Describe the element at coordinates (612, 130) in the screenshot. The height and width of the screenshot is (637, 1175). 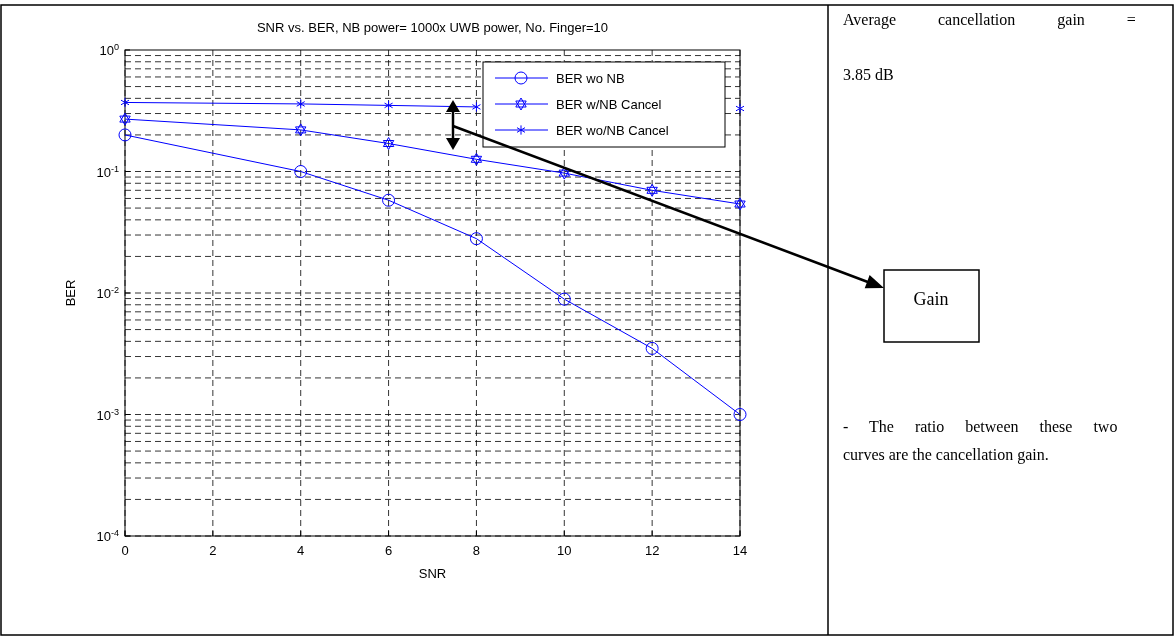
I see `legend-label: BER wo/NB Cancel` at that location.